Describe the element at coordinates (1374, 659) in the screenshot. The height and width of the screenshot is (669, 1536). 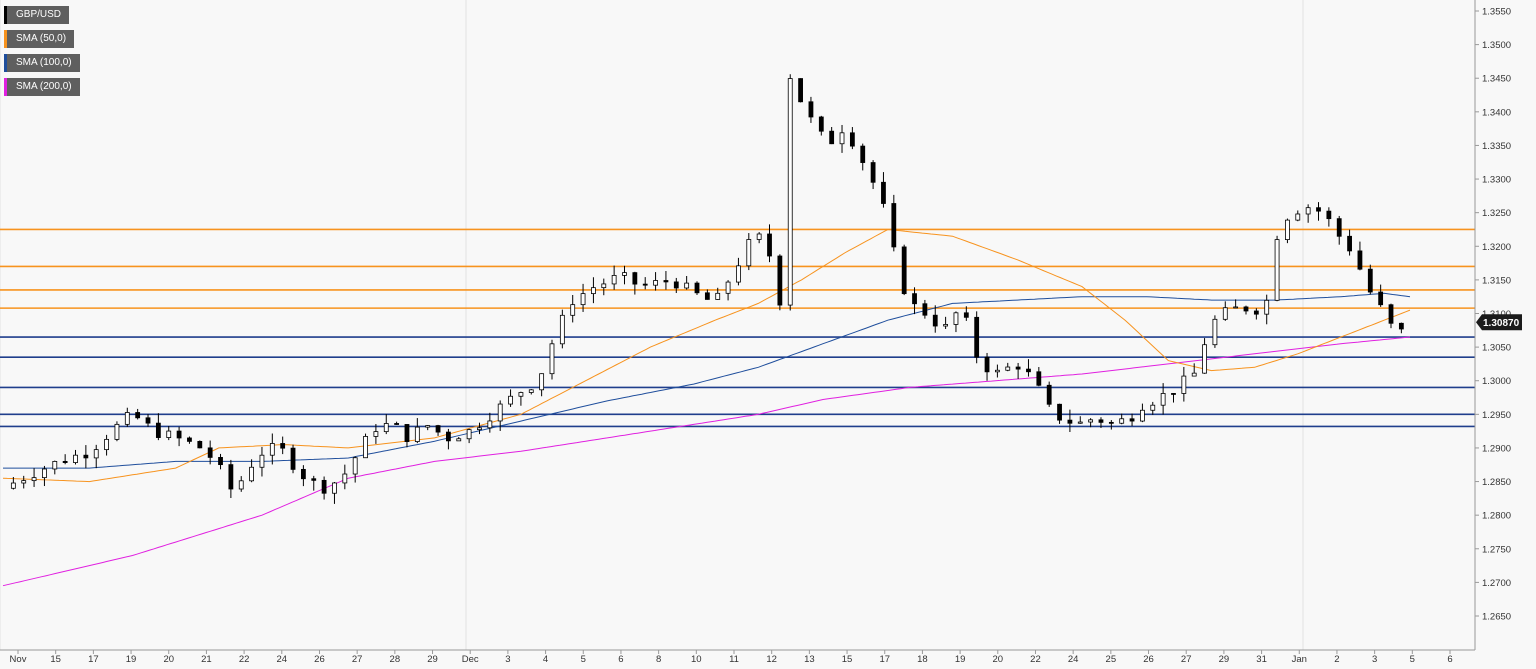
I see `x-tick-label: 3` at that location.